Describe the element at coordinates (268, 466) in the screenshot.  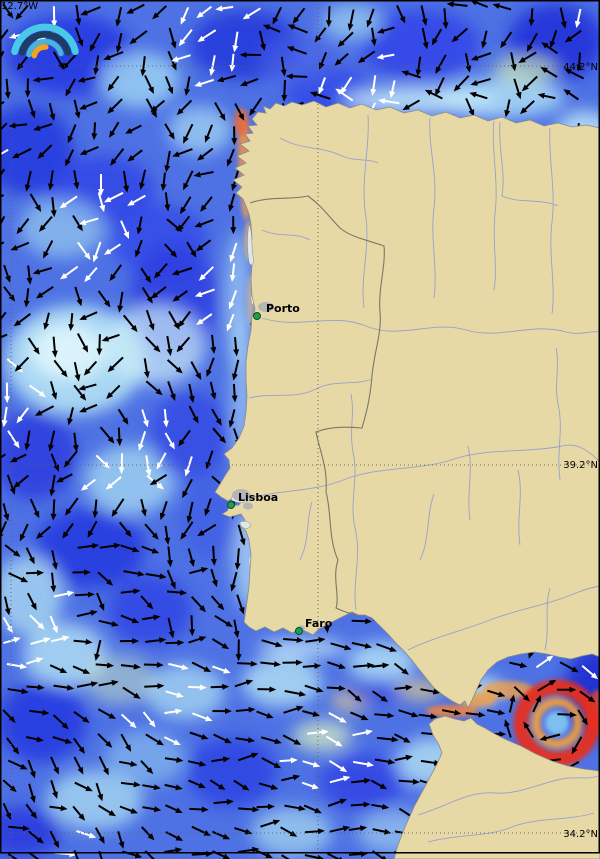
I see `urban-areas` at that location.